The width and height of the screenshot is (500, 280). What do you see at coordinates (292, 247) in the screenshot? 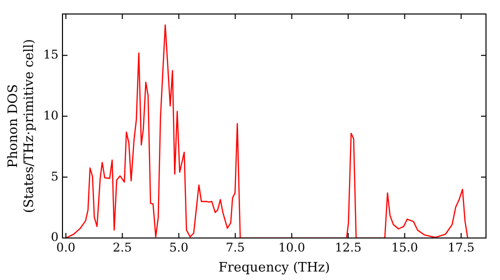
I see `x-tick-label: 10.0` at bounding box center [292, 247].